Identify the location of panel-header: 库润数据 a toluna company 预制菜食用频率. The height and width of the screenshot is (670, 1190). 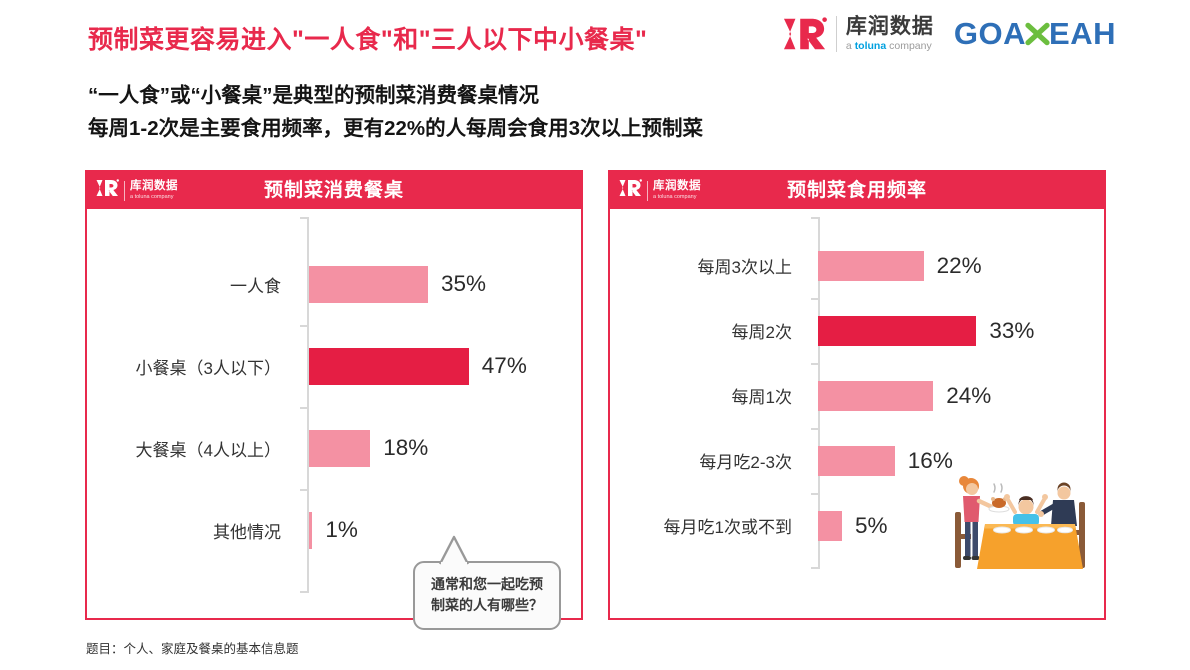
(857, 190).